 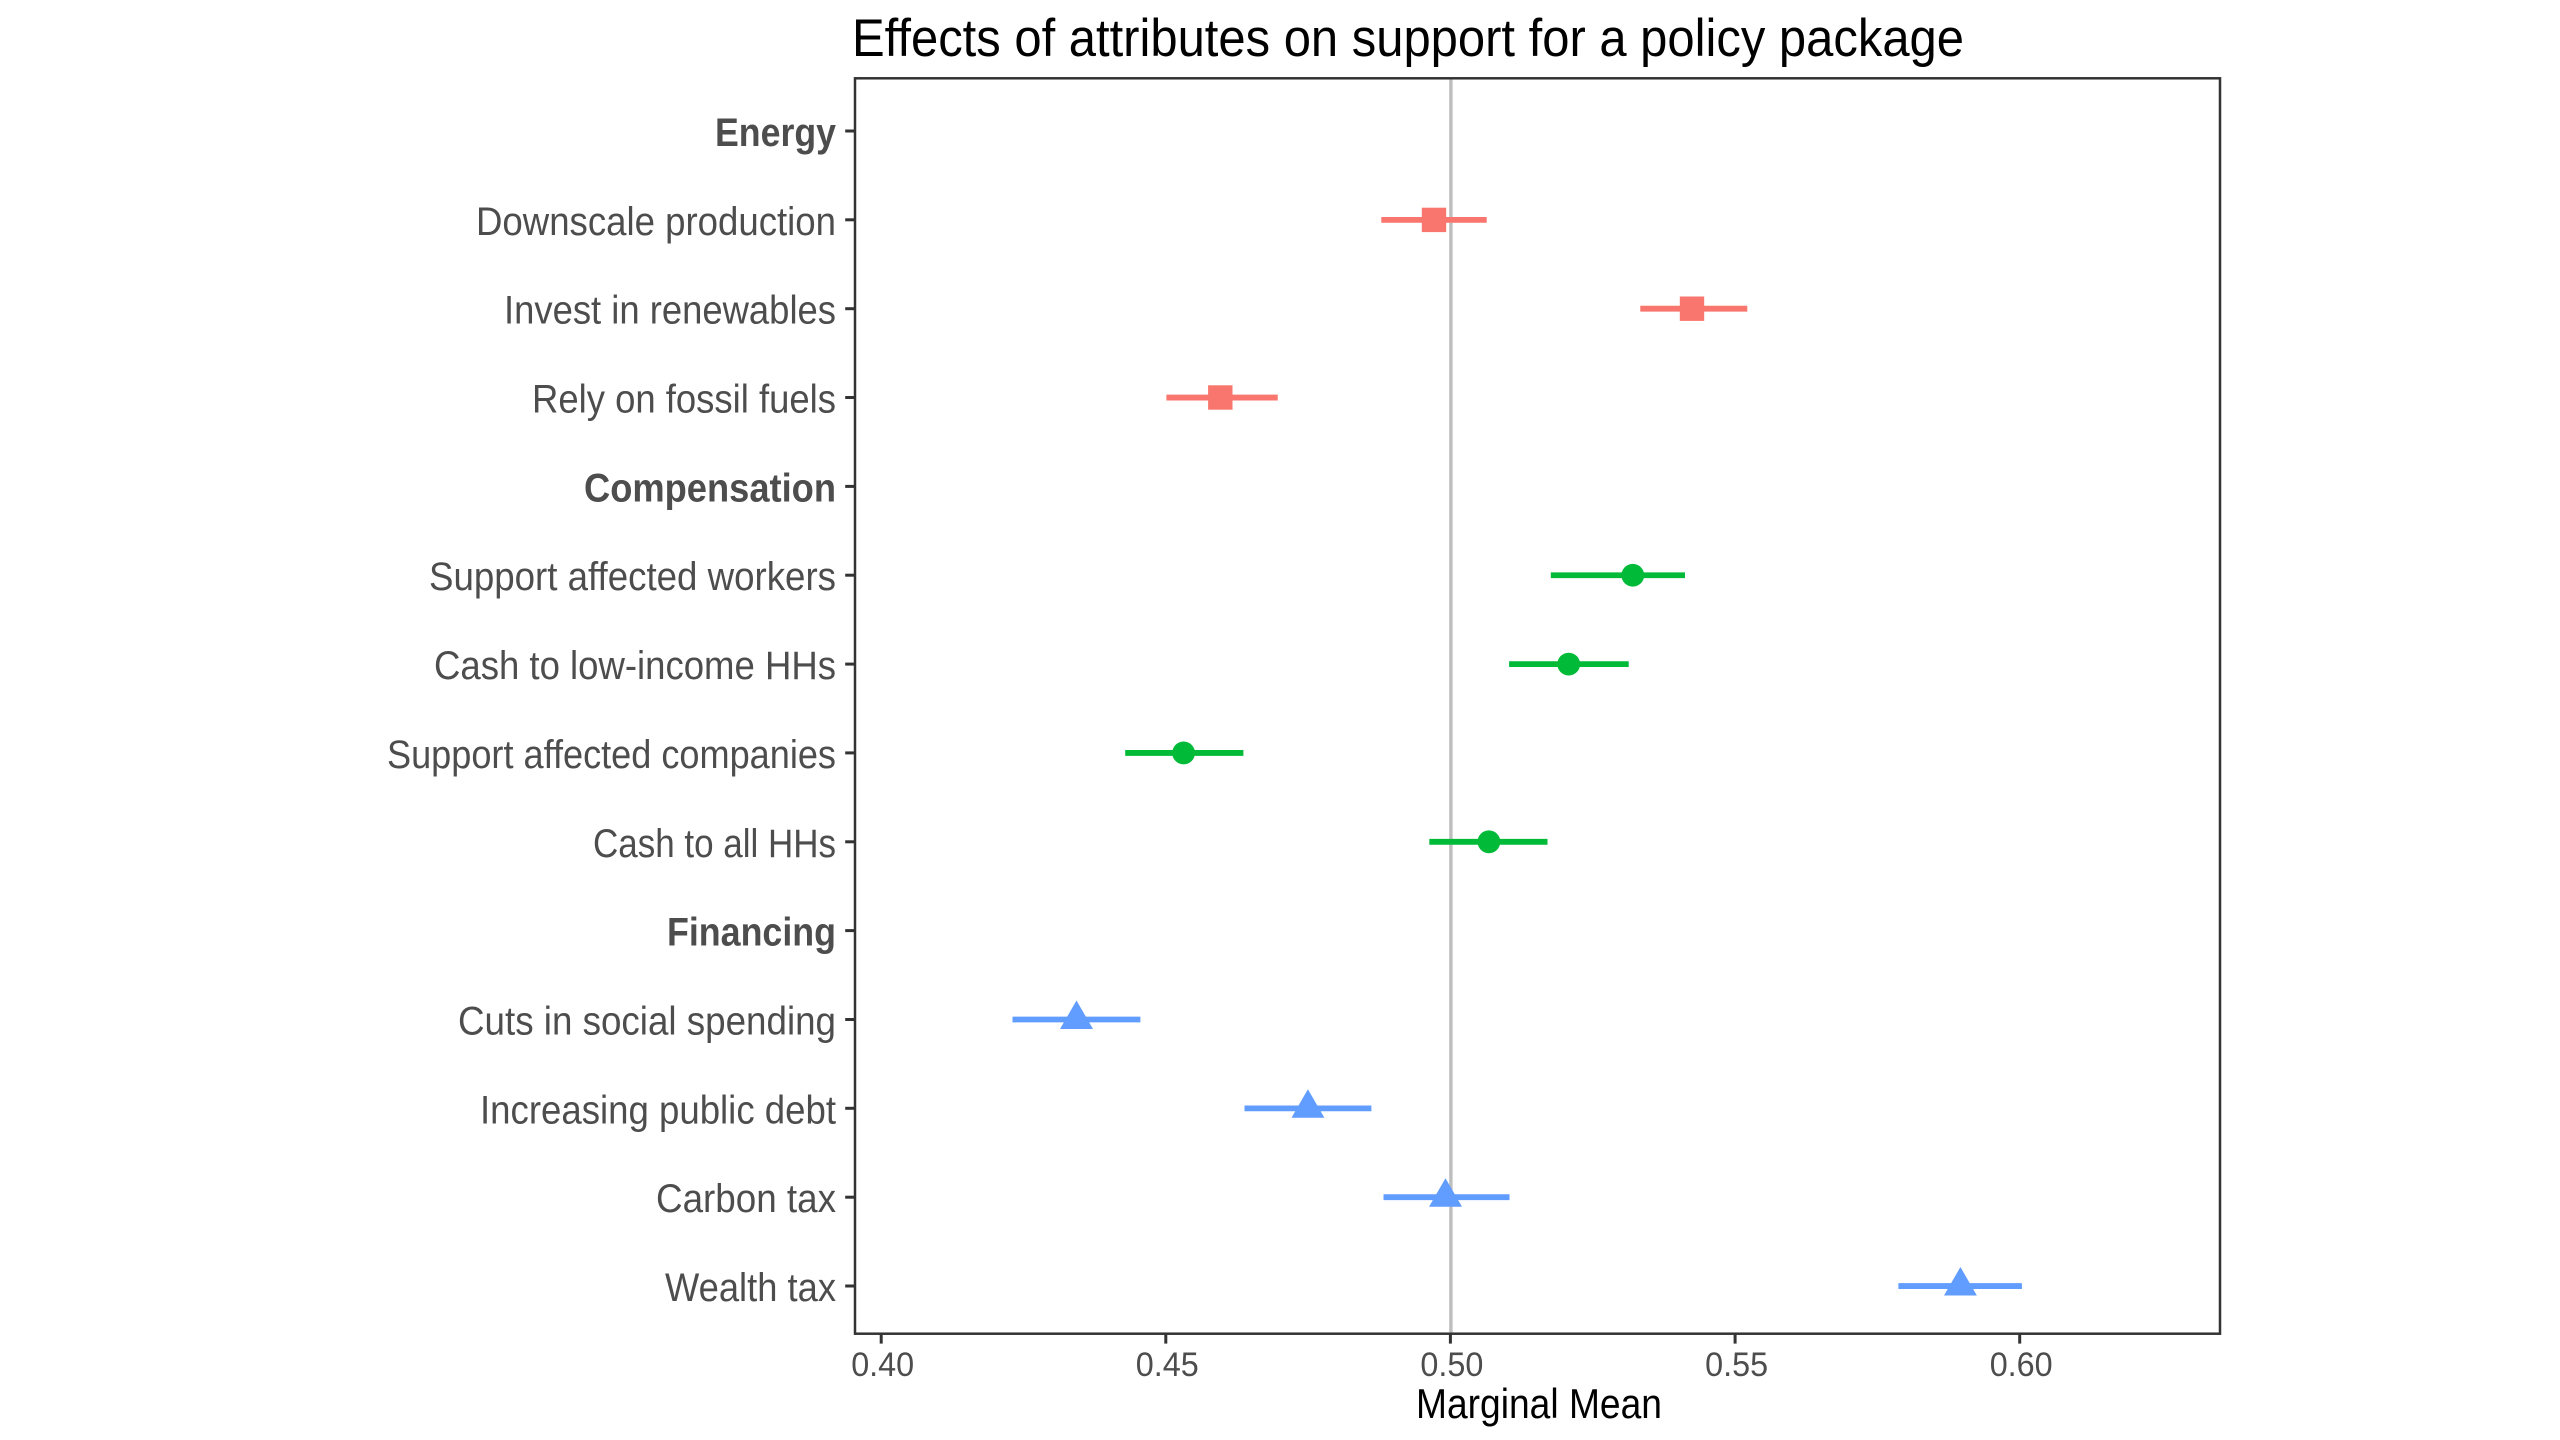 What do you see at coordinates (1539, 1403) in the screenshot?
I see `svg-text: Marginal Mean` at bounding box center [1539, 1403].